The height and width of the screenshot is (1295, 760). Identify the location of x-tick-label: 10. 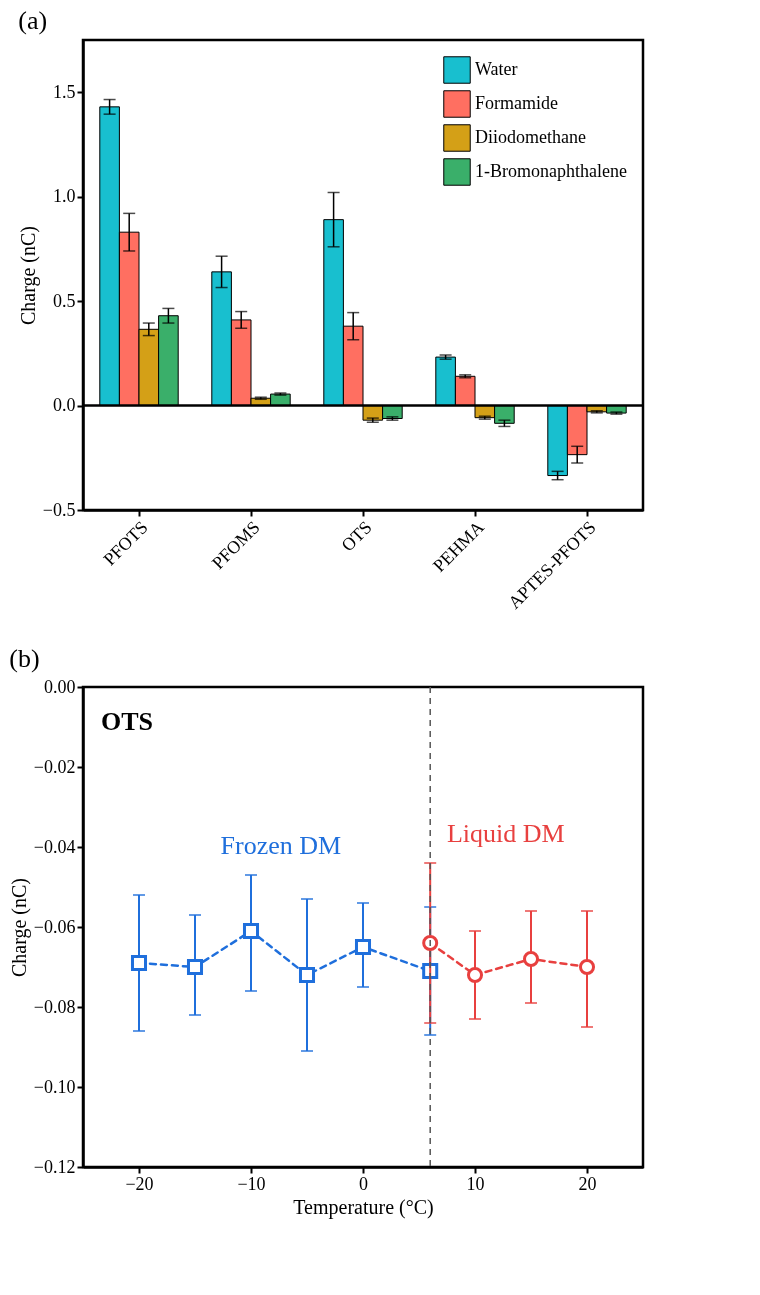
(475, 1183).